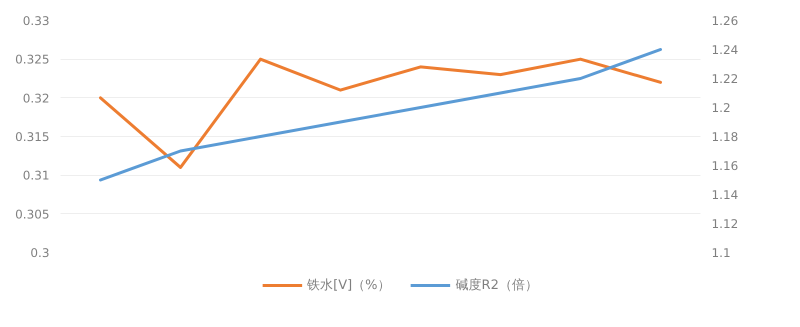 The height and width of the screenshot is (327, 800). Describe the element at coordinates (725, 21) in the screenshot. I see `y2-tick-label: 1.26` at that location.